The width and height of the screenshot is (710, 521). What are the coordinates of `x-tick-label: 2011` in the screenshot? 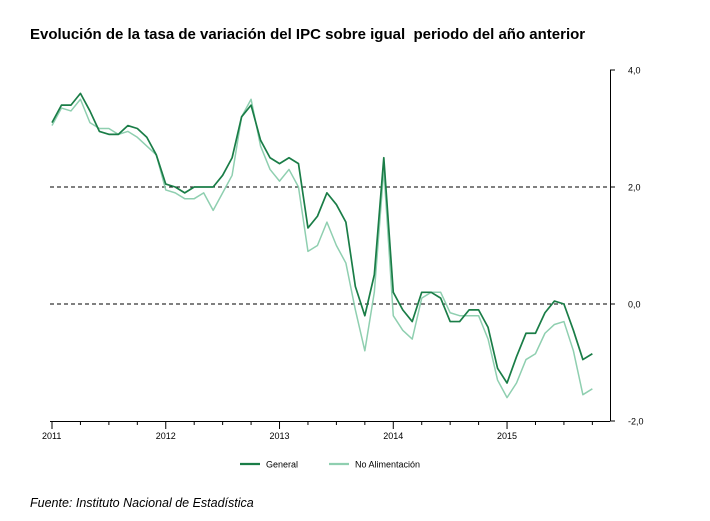 It's located at (51, 436).